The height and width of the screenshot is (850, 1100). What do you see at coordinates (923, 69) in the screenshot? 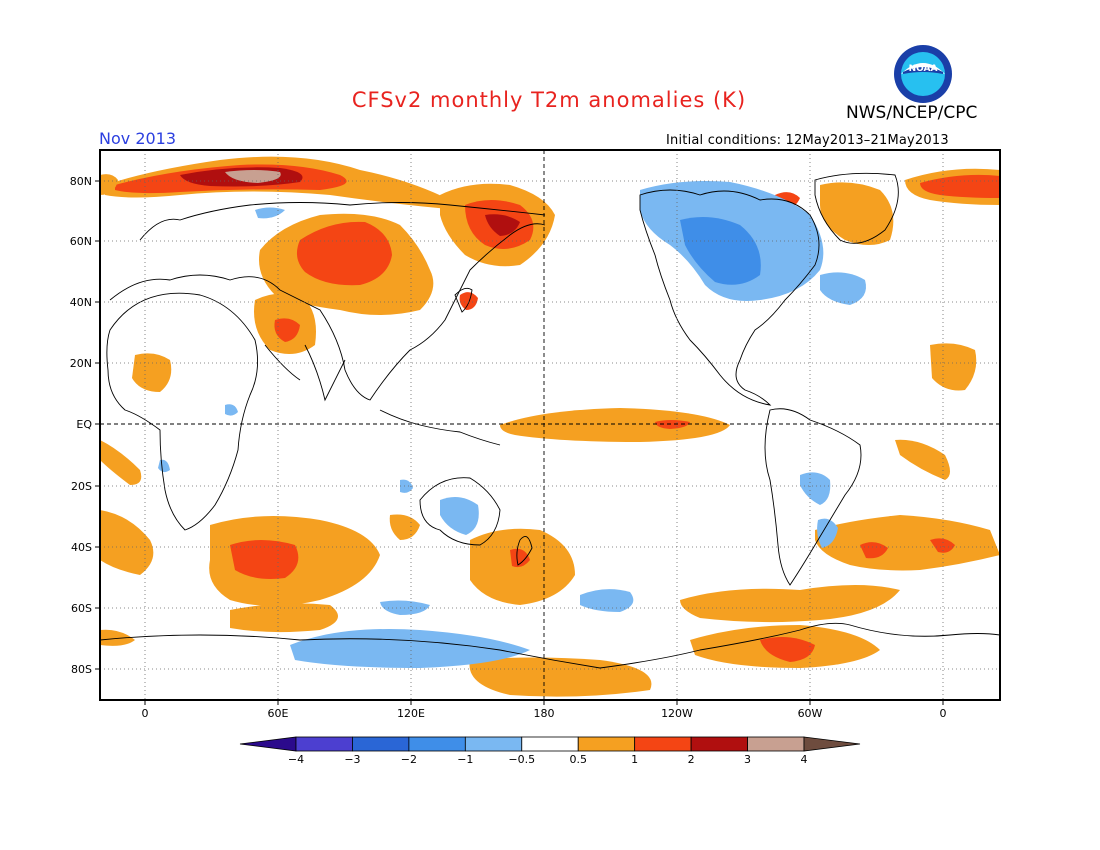
I see `svg-text: NOAA` at bounding box center [923, 69].